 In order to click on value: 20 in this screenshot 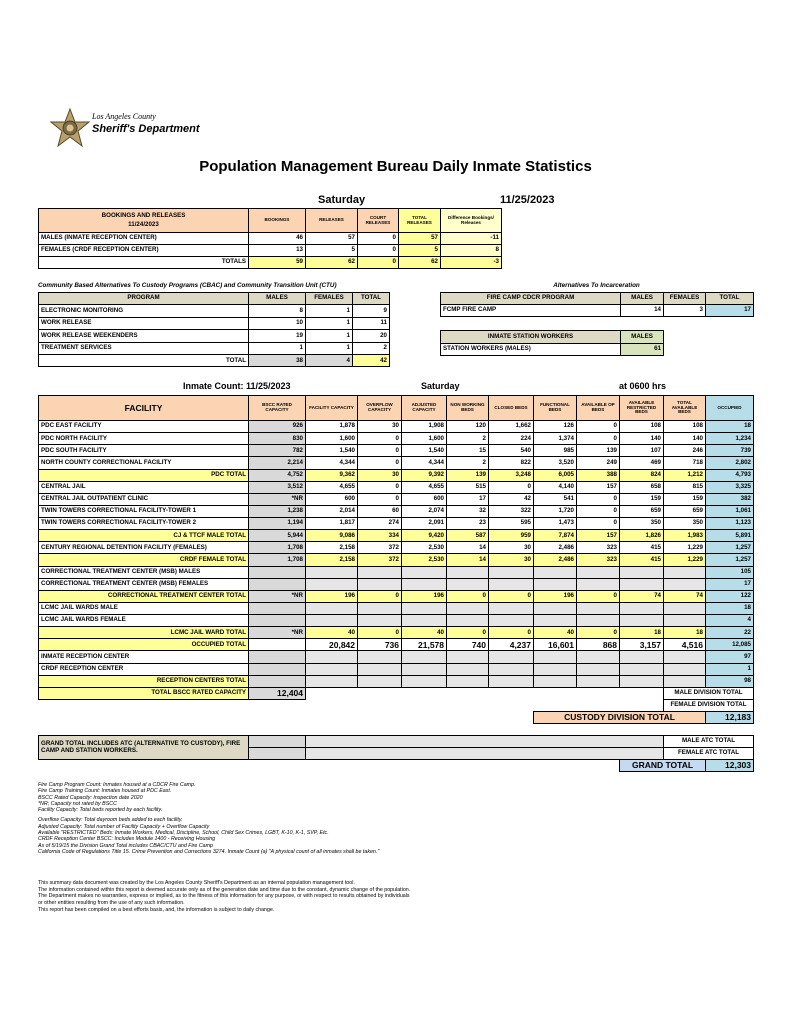, I will do `click(371, 336)`.